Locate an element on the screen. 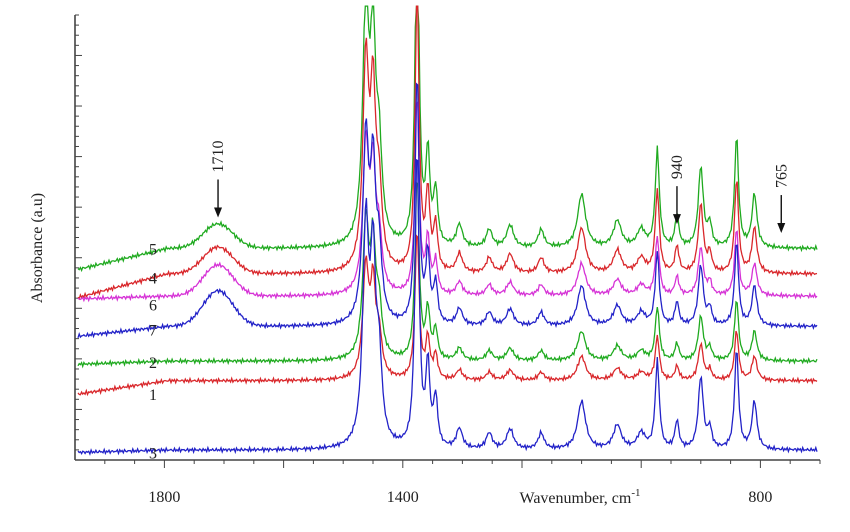 This screenshot has width=850, height=532. annotation-765: 765 is located at coordinates (781, 199).